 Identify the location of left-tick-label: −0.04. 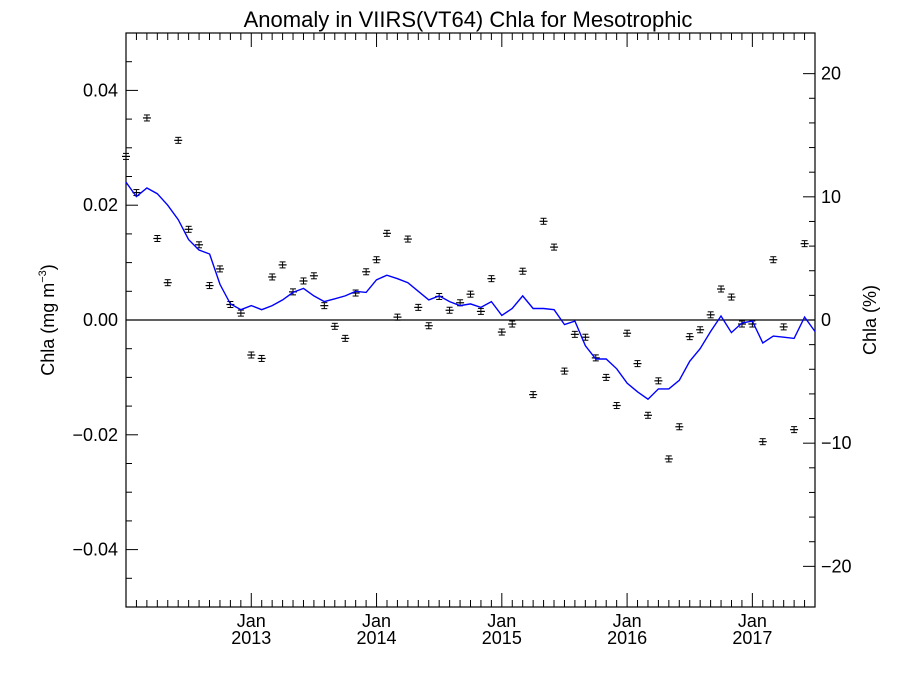
(95, 550).